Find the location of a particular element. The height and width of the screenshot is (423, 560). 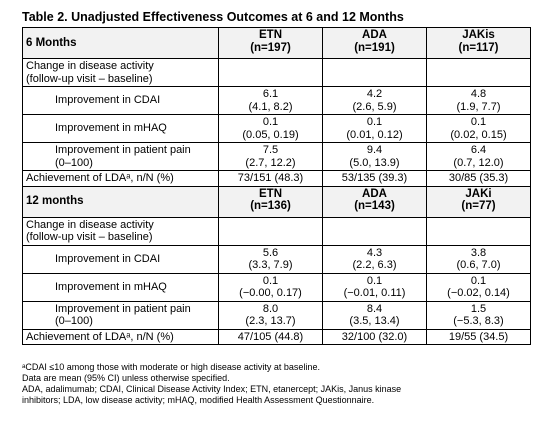

value-cell: 0.1 (−0.02, 0.14) is located at coordinates (478, 287).